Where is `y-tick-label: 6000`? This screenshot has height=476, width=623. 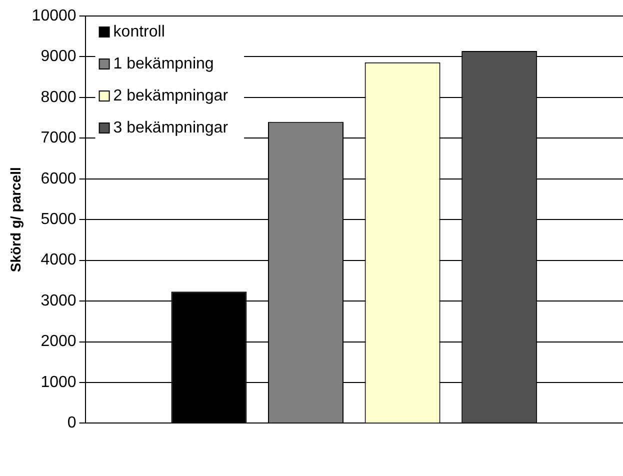
y-tick-label: 6000 is located at coordinates (58, 179).